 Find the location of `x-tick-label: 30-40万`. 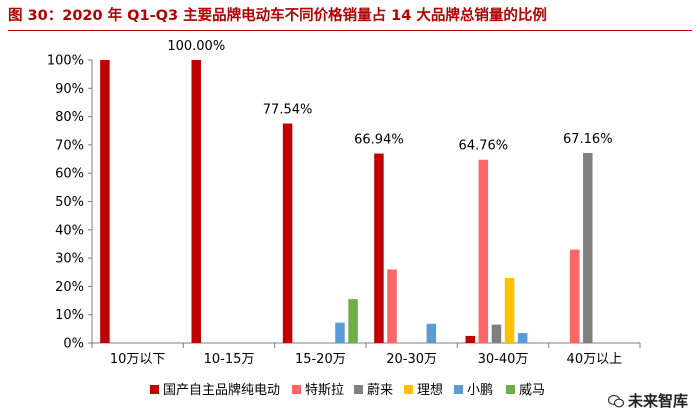

x-tick-label: 30-40万 is located at coordinates (503, 359).